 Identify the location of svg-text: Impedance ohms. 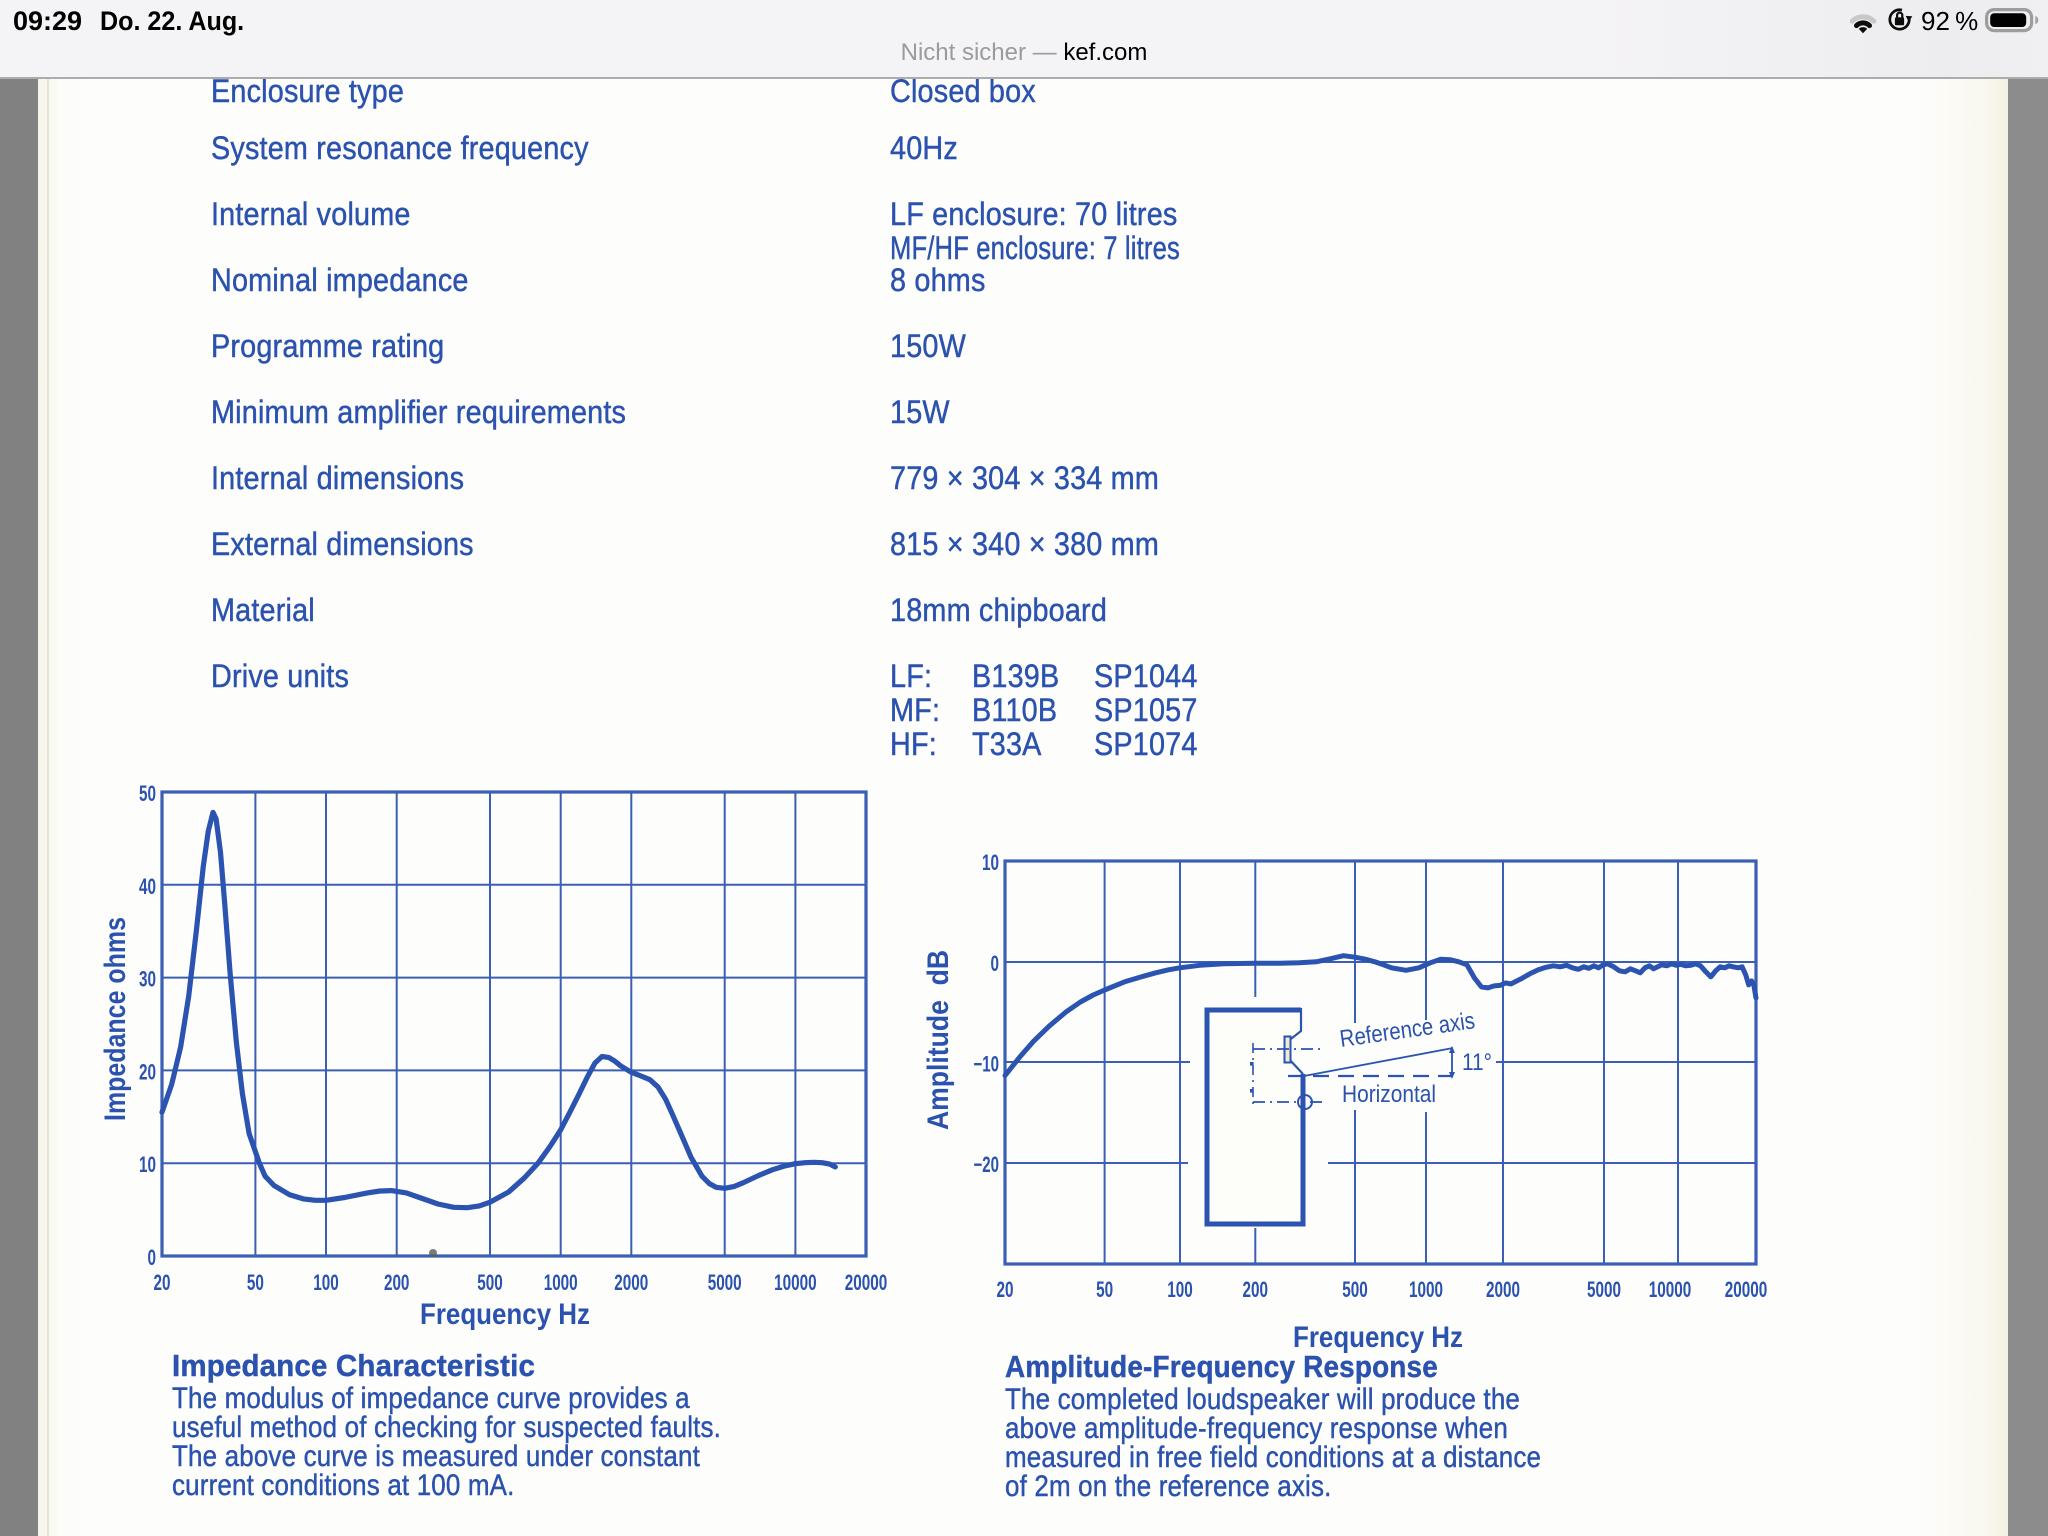
(115, 1019).